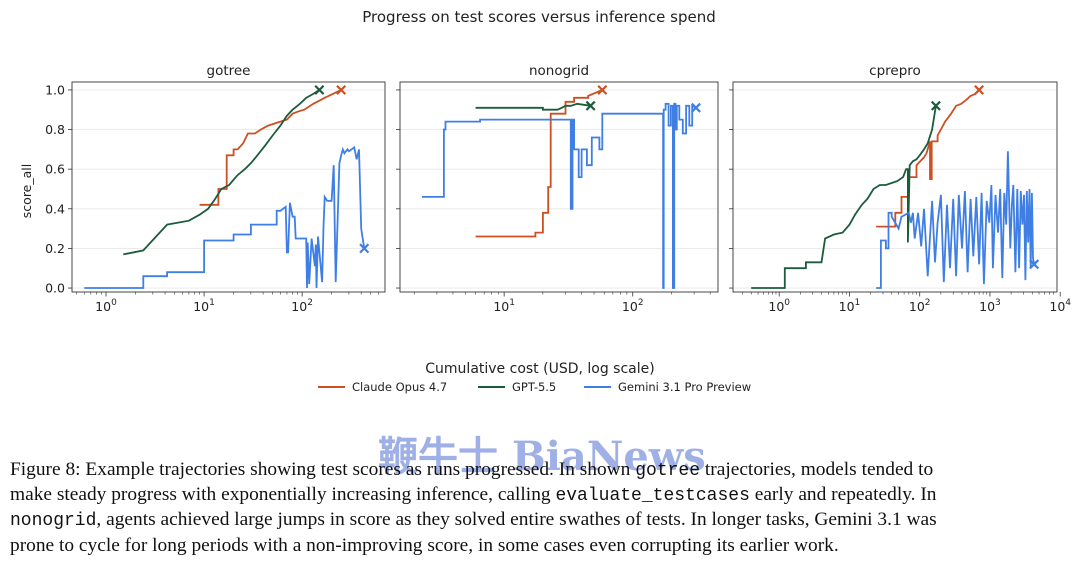 The image size is (1080, 563). Describe the element at coordinates (990, 306) in the screenshot. I see `x-tick-label: 10³` at that location.